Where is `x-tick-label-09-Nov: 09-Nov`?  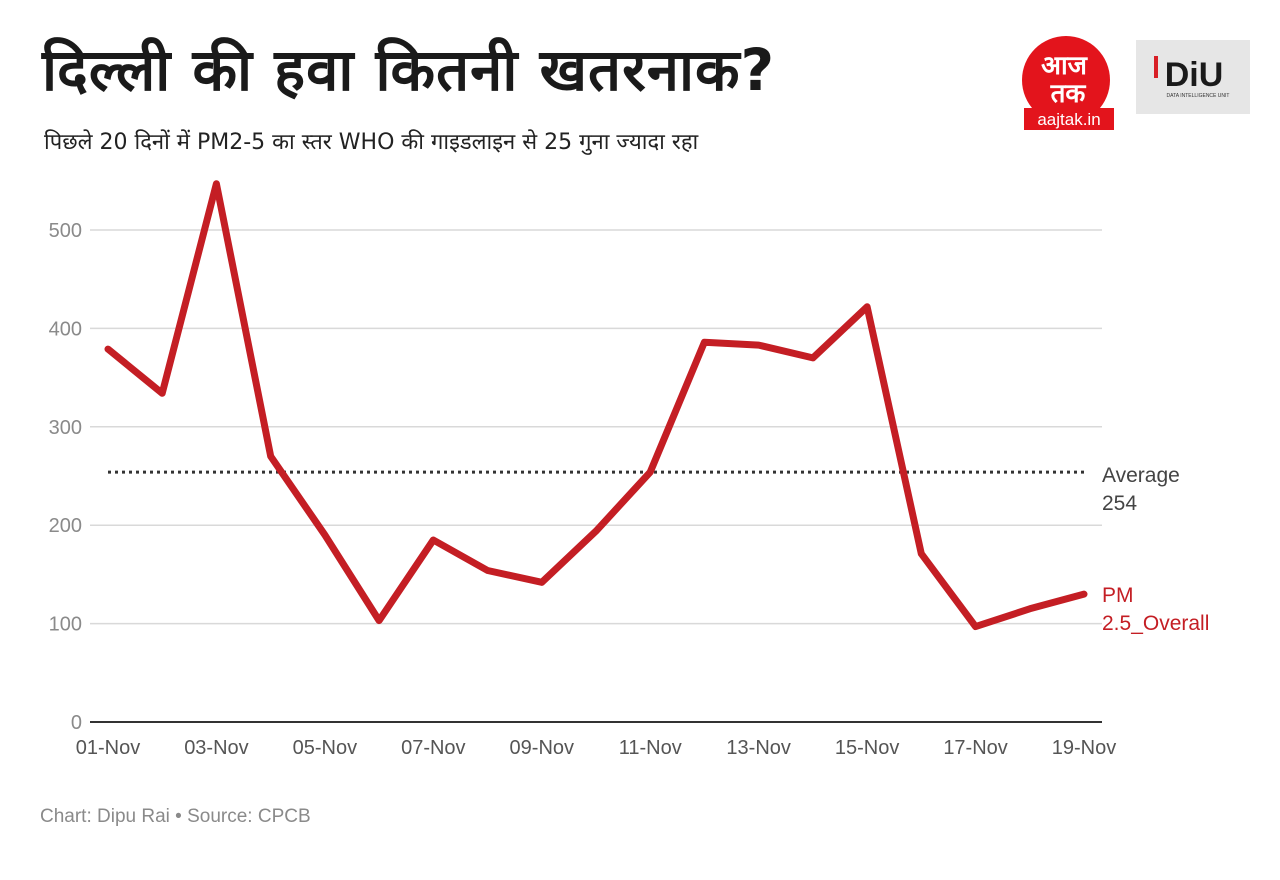
x-tick-label-09-Nov: 09-Nov is located at coordinates (542, 748).